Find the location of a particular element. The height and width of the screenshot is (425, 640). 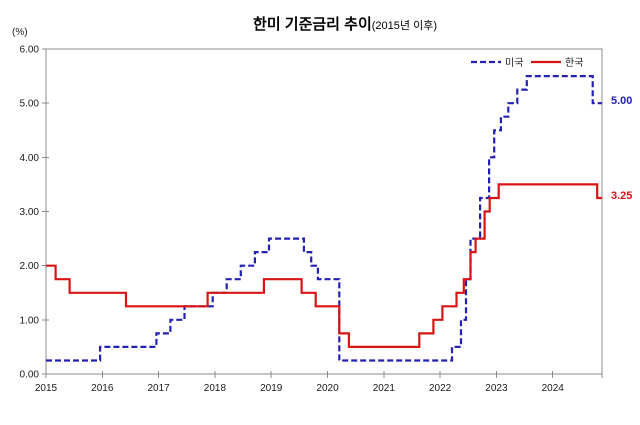

y-tick-label: 1.00 is located at coordinates (30, 320).